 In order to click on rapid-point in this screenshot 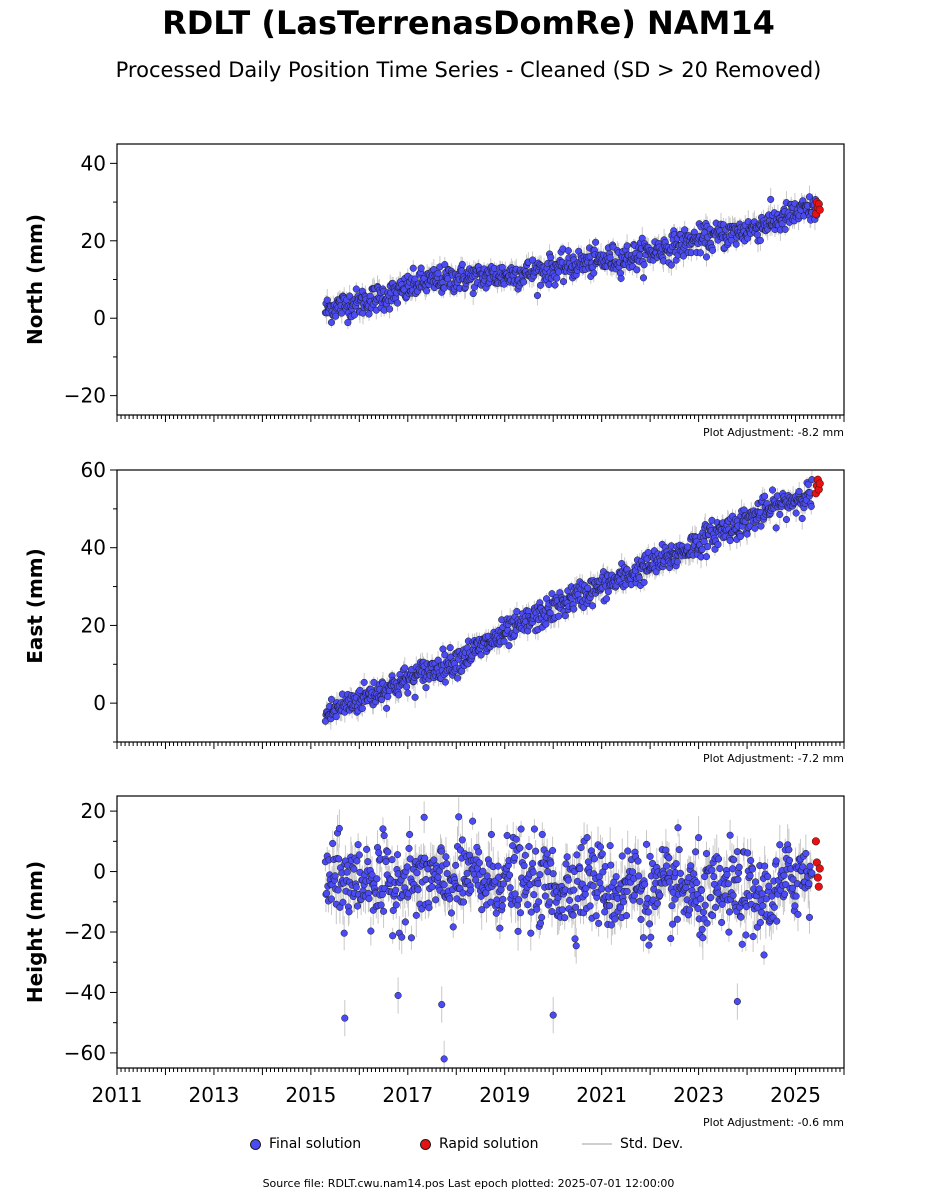, I will do `click(819, 209)`.